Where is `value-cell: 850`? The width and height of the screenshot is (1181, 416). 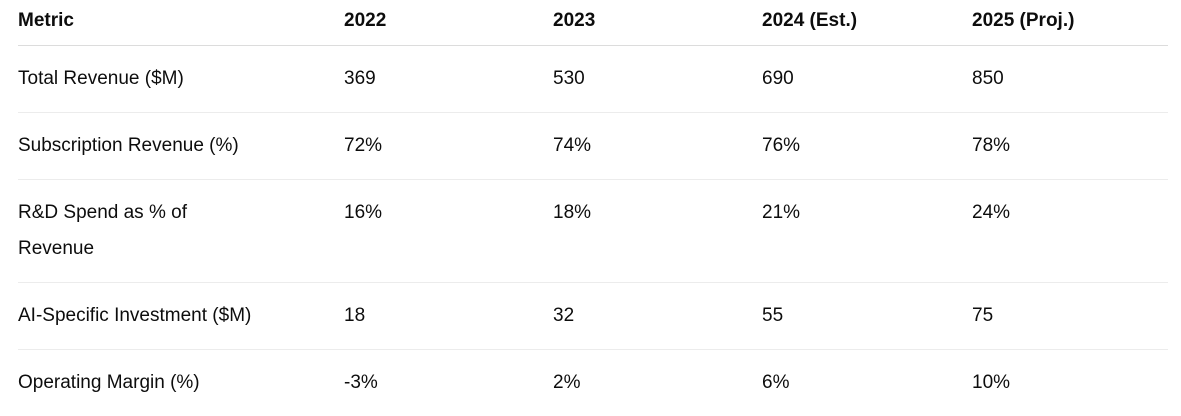 value-cell: 850 is located at coordinates (1070, 79).